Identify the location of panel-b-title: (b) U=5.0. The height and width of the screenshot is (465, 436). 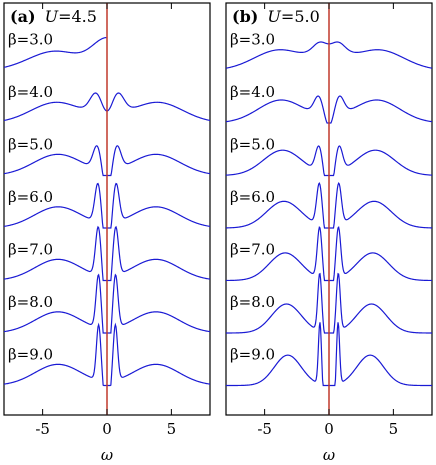
(276, 16).